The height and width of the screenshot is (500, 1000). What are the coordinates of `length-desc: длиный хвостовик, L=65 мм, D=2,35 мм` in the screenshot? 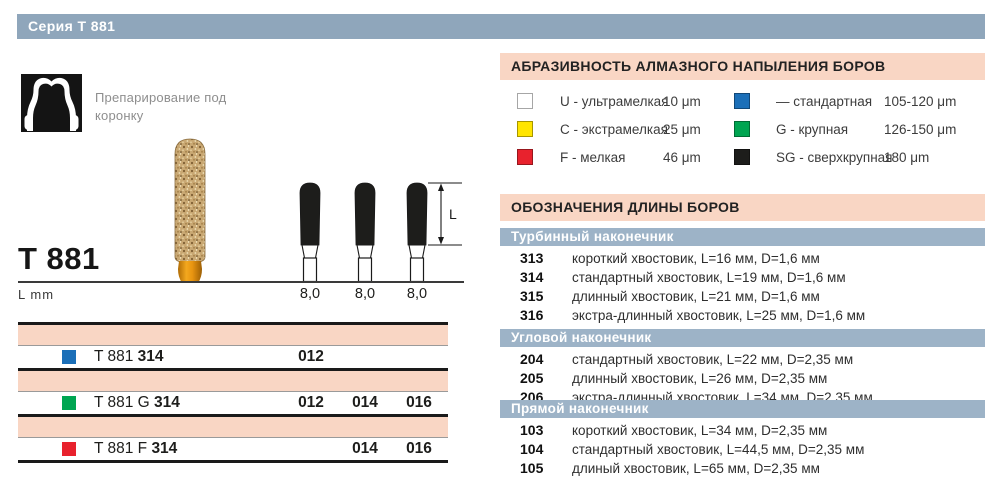 It's located at (696, 468).